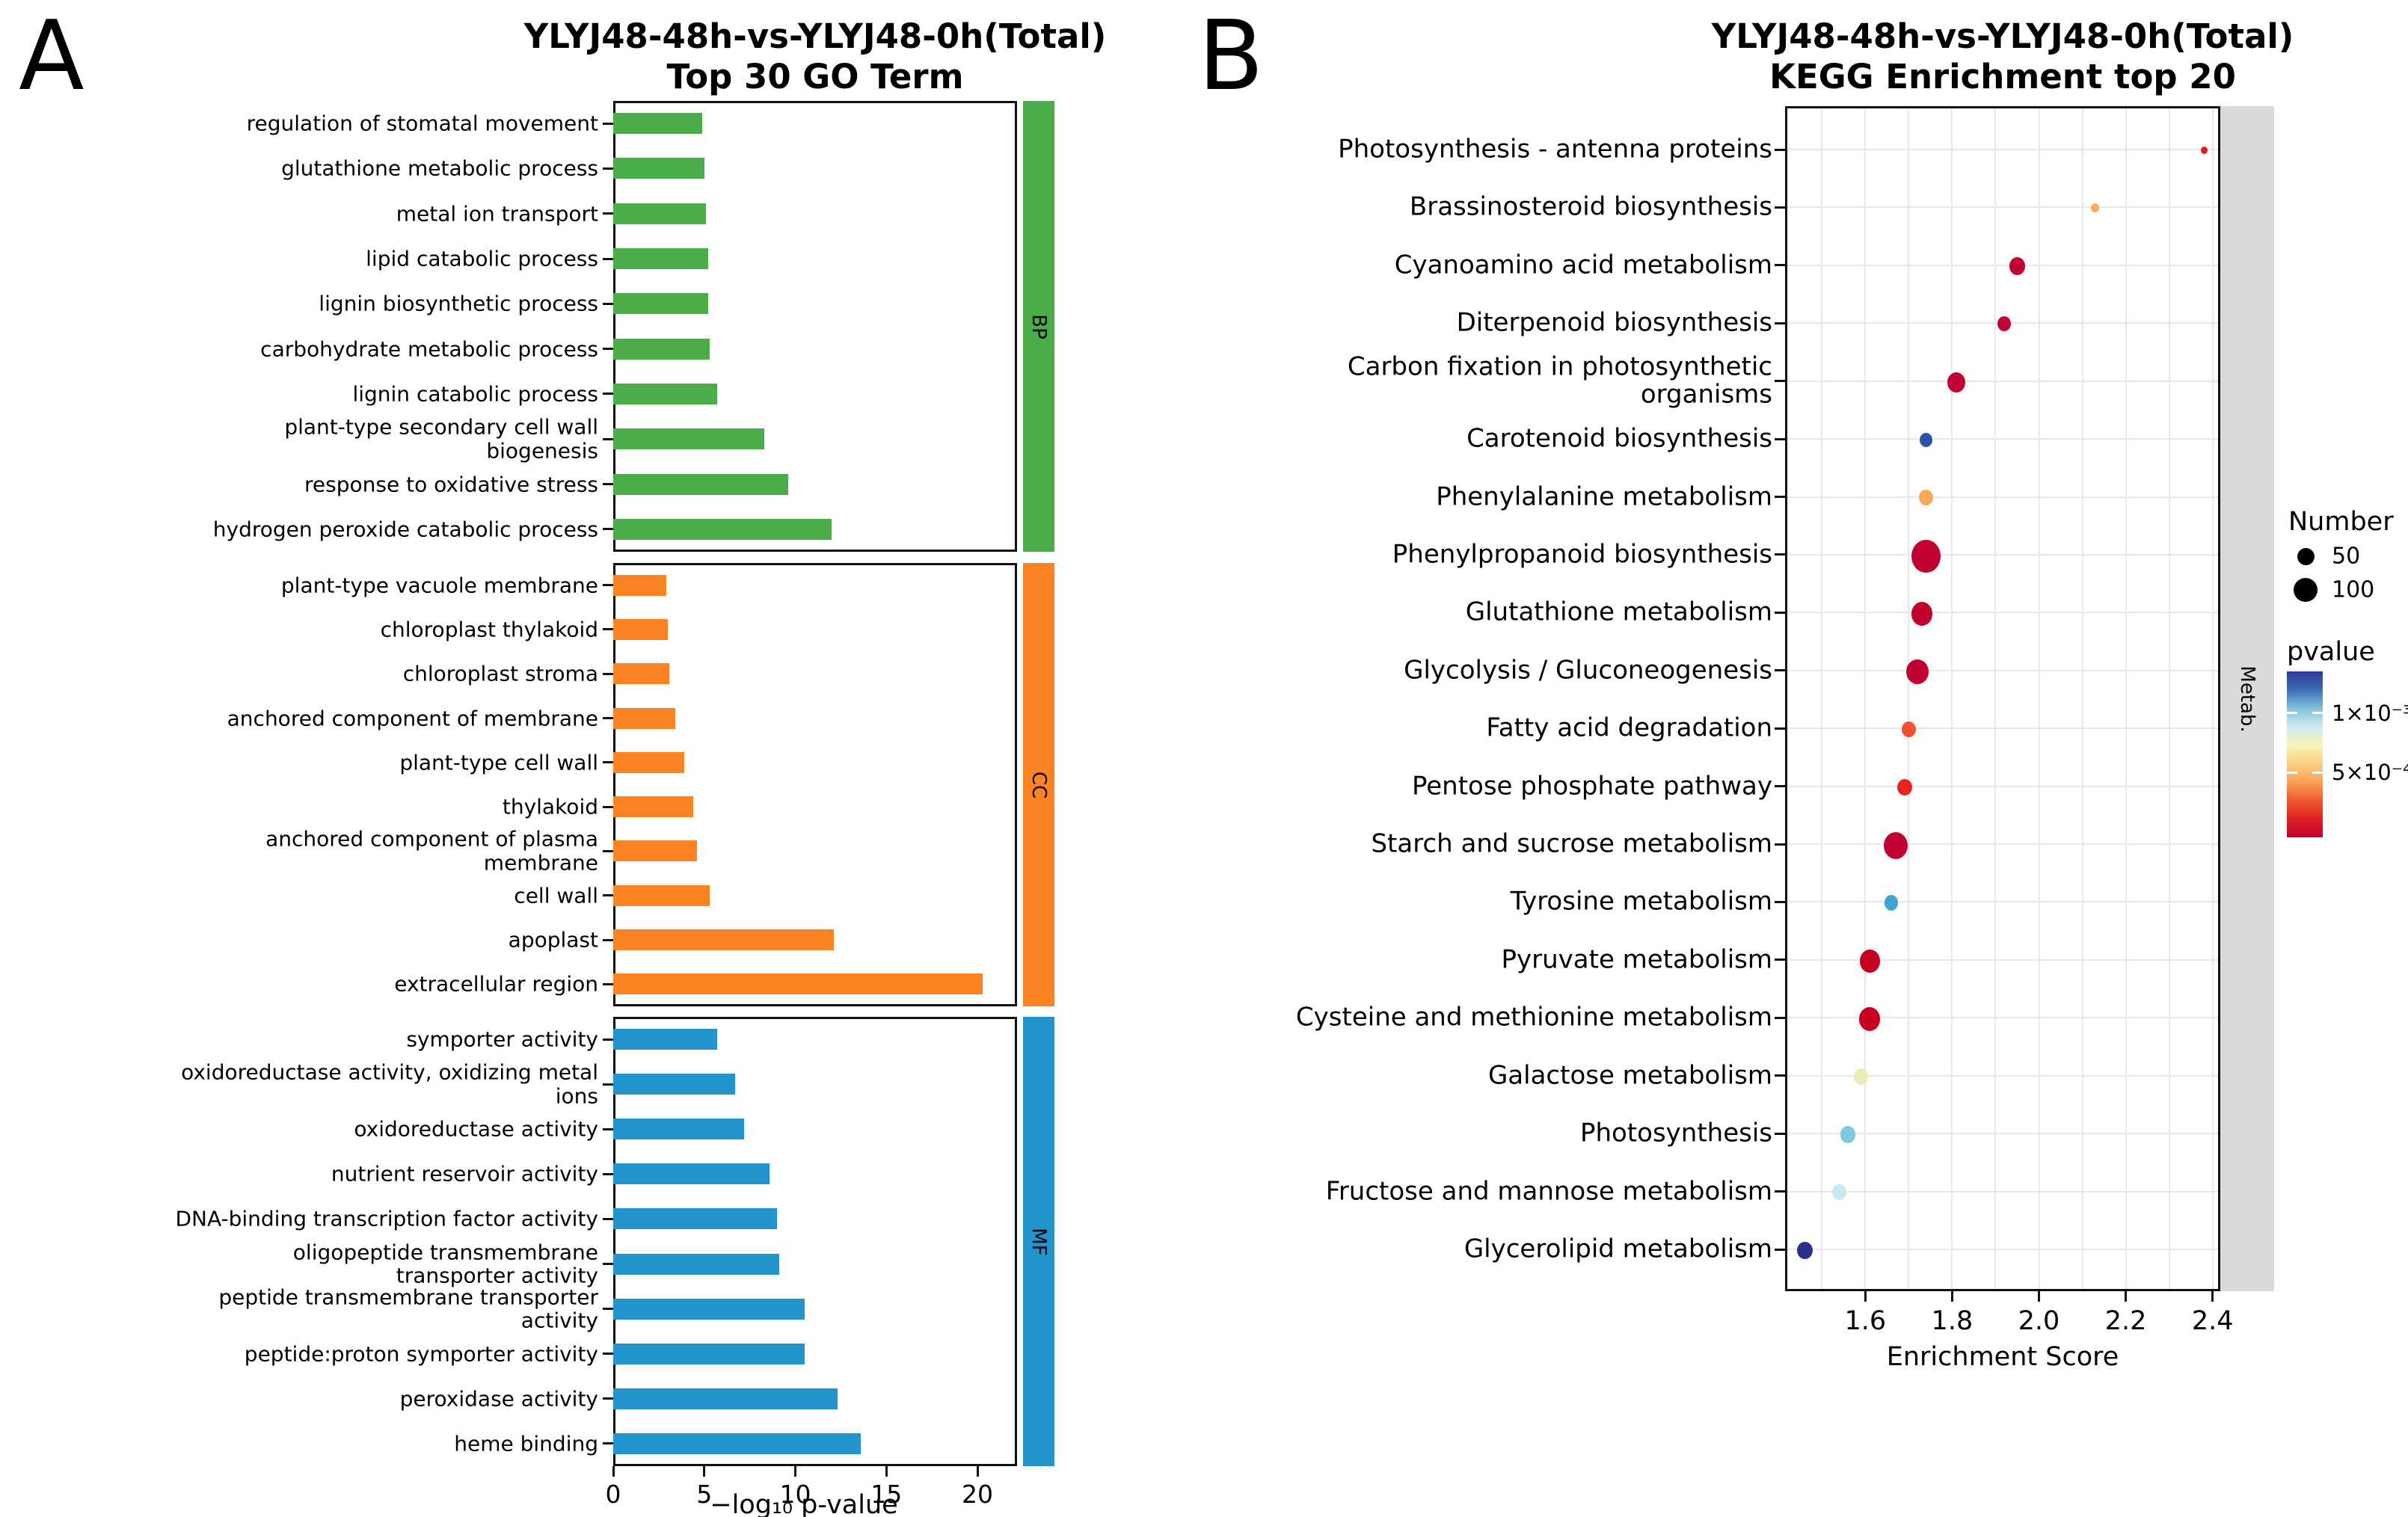  Describe the element at coordinates (458, 303) in the screenshot. I see `go-row-label: lignin biosynthetic process` at that location.